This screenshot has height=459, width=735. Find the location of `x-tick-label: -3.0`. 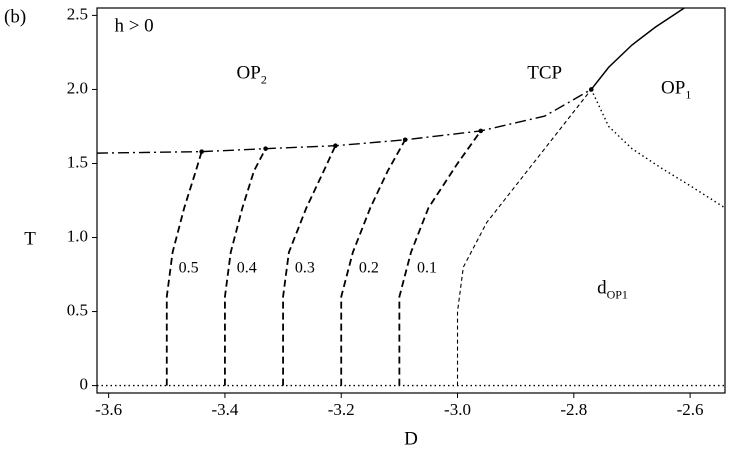

x-tick-label: -3.0 is located at coordinates (457, 409).